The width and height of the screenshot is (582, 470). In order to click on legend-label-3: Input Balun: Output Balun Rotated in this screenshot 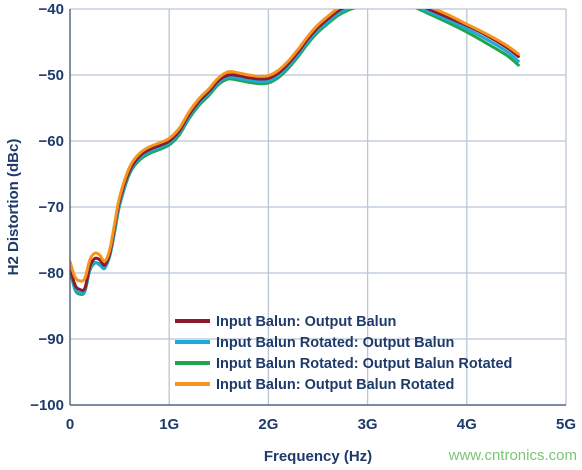, I will do `click(335, 385)`.